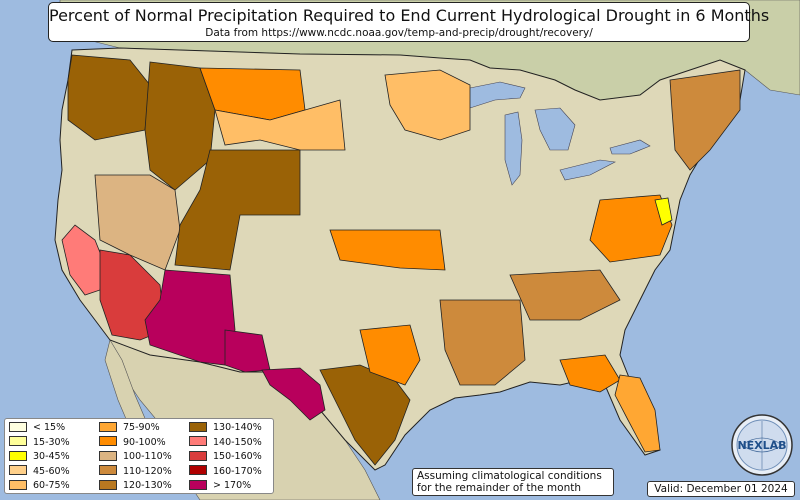 This screenshot has height=500, width=800. Describe the element at coordinates (427, 105) in the screenshot. I see `region-minnesota-wisconsin` at that location.